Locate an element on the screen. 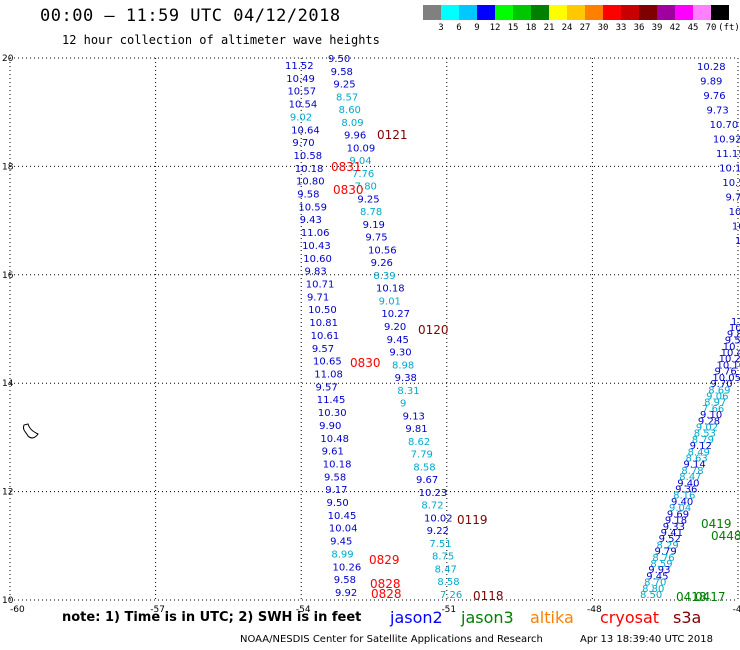 The width and height of the screenshot is (740, 650). wave-height-label: 10.09 is located at coordinates (361, 148).